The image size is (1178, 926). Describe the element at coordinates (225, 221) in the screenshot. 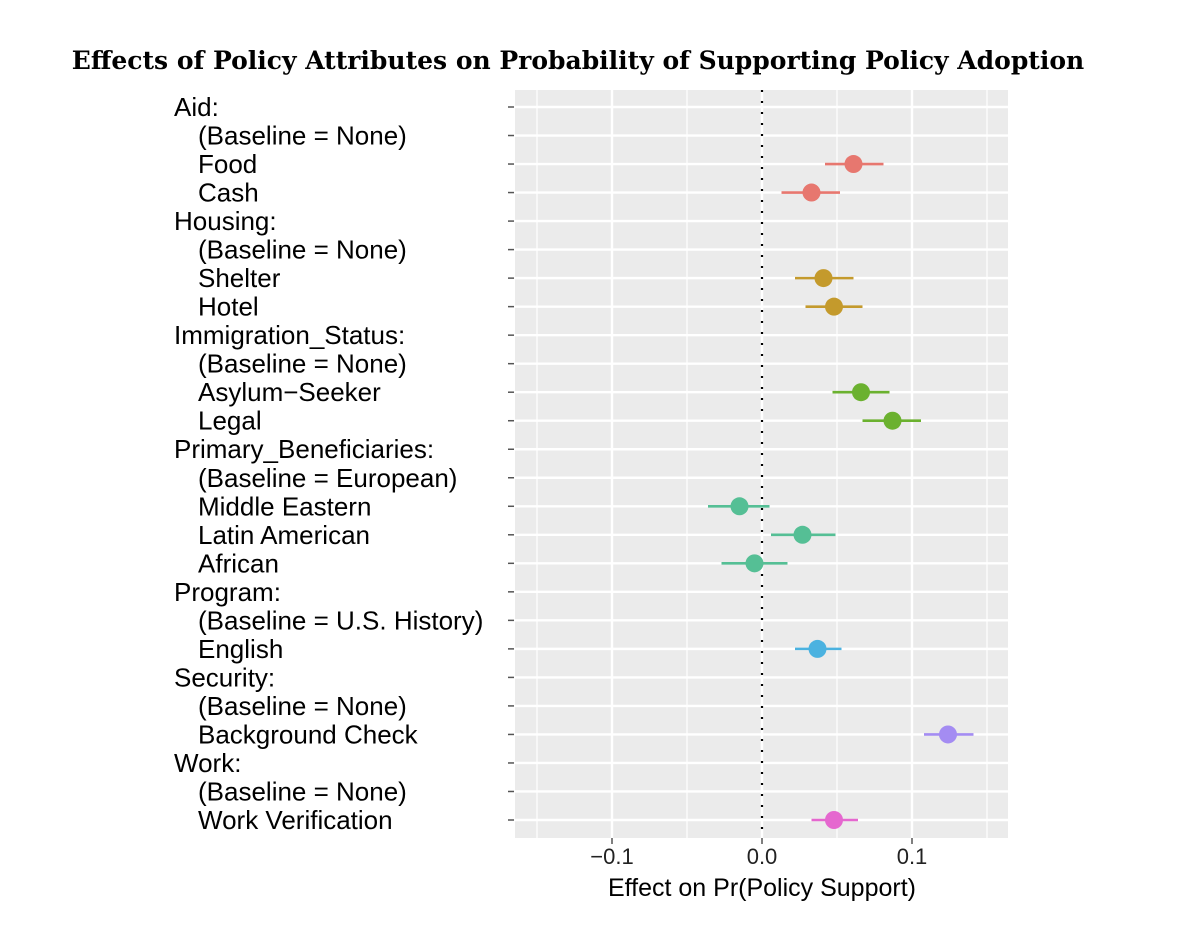

I see `y-tick-label: Housing:` at that location.